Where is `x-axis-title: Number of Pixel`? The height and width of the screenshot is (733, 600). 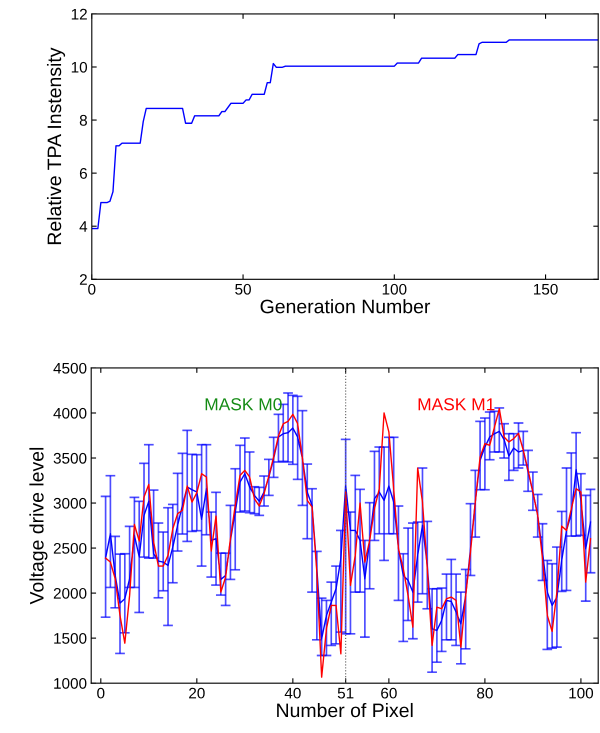
x-axis-title: Number of Pixel is located at coordinates (345, 710).